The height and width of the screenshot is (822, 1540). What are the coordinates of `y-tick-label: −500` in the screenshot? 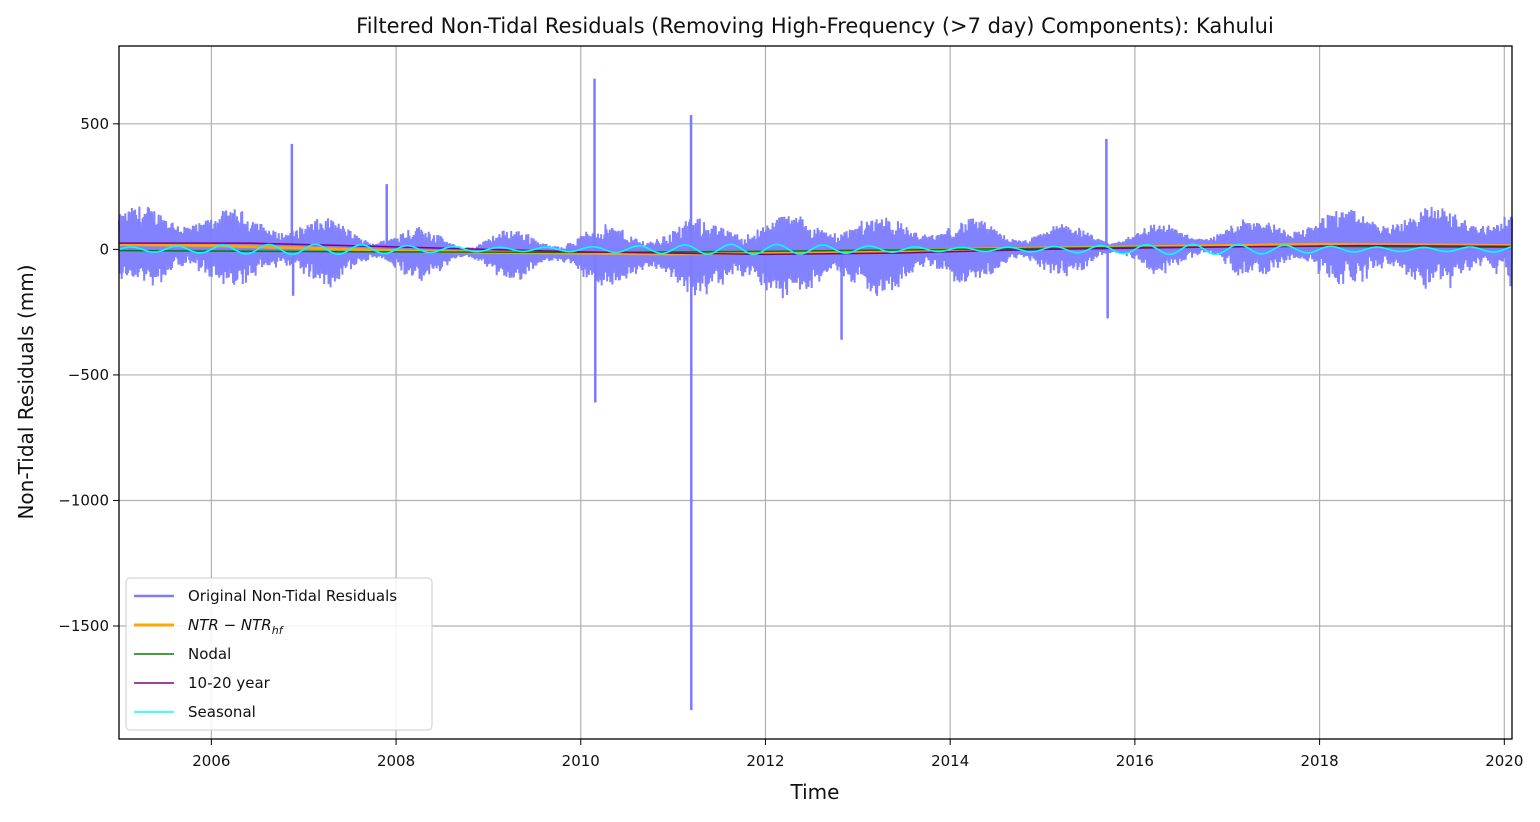 It's located at (88, 375).